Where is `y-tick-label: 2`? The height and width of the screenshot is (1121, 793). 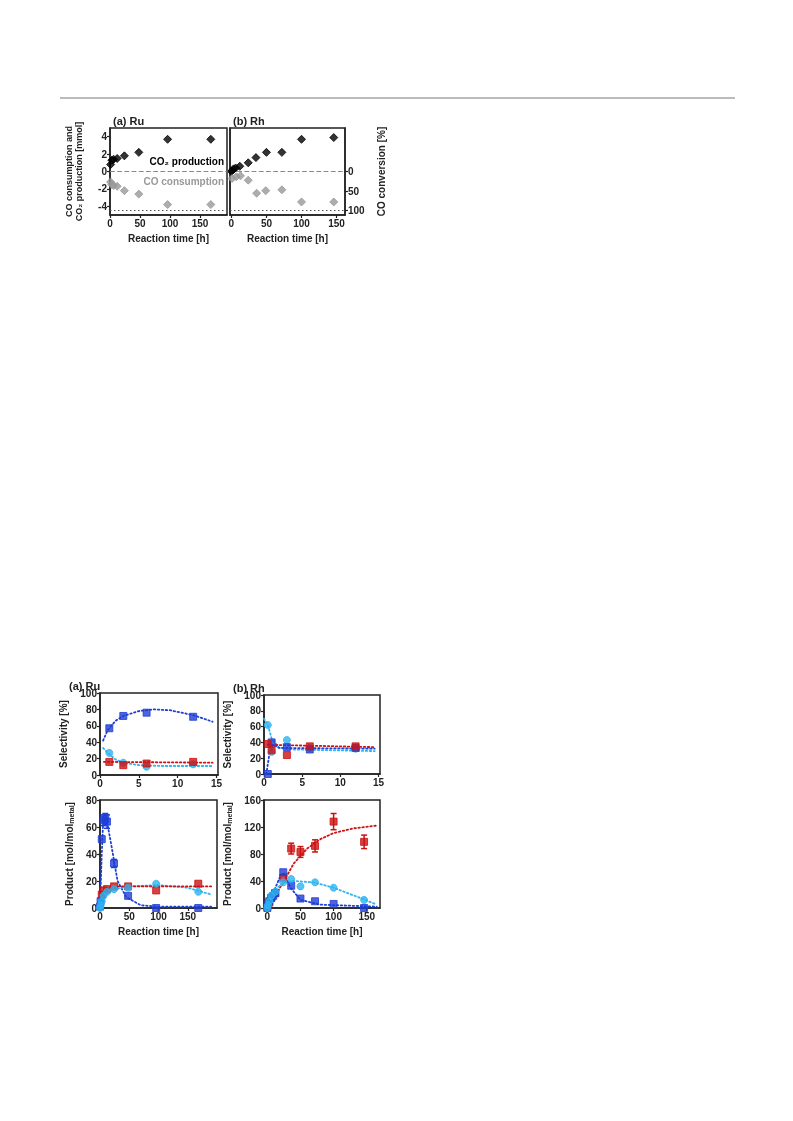 y-tick-label: 2 is located at coordinates (104, 154).